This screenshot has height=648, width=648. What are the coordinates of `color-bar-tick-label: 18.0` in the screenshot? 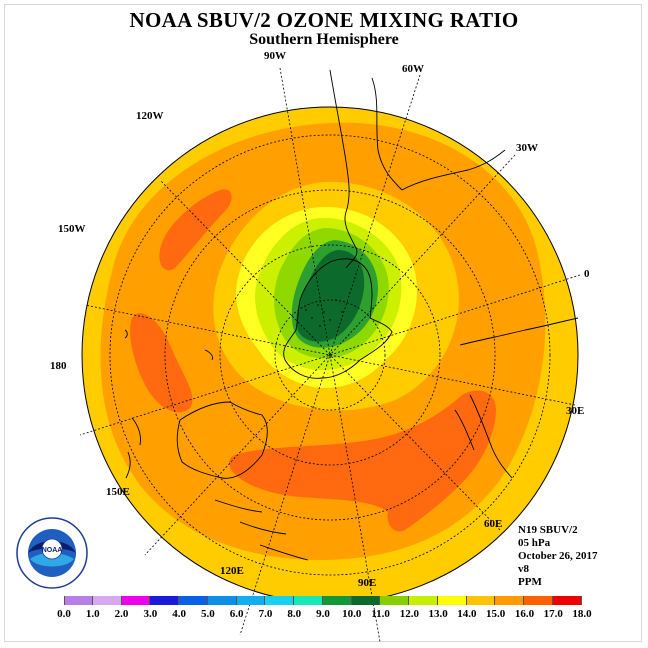 It's located at (582, 614).